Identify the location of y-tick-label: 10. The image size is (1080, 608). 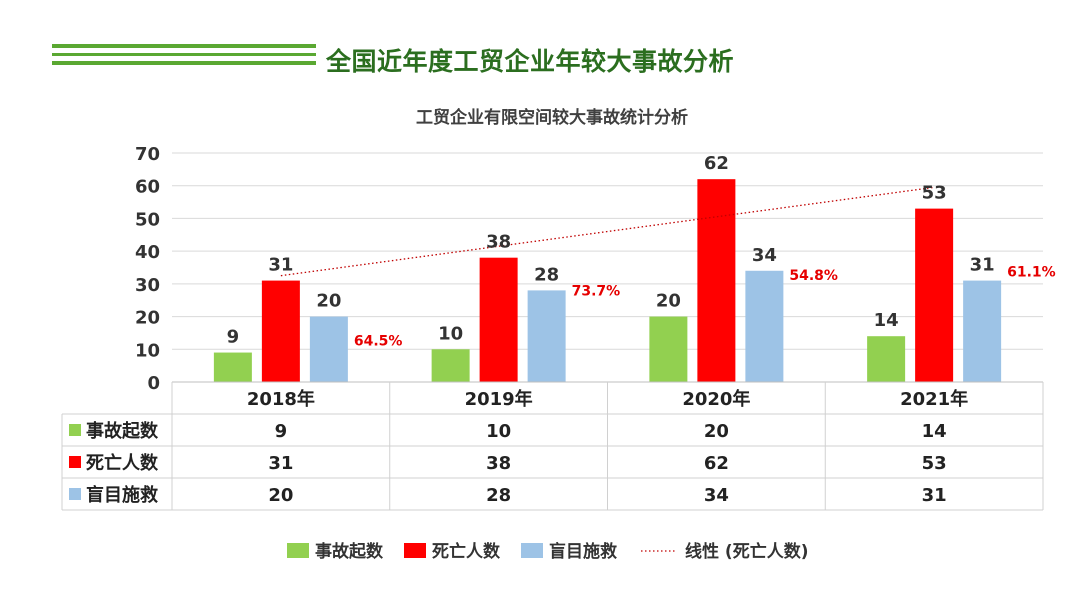
(147, 350).